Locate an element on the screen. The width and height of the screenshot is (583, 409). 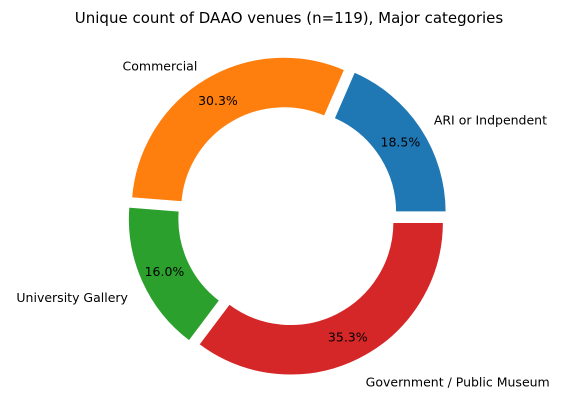
percent-label-government-public-museum: 35.3% is located at coordinates (348, 336).